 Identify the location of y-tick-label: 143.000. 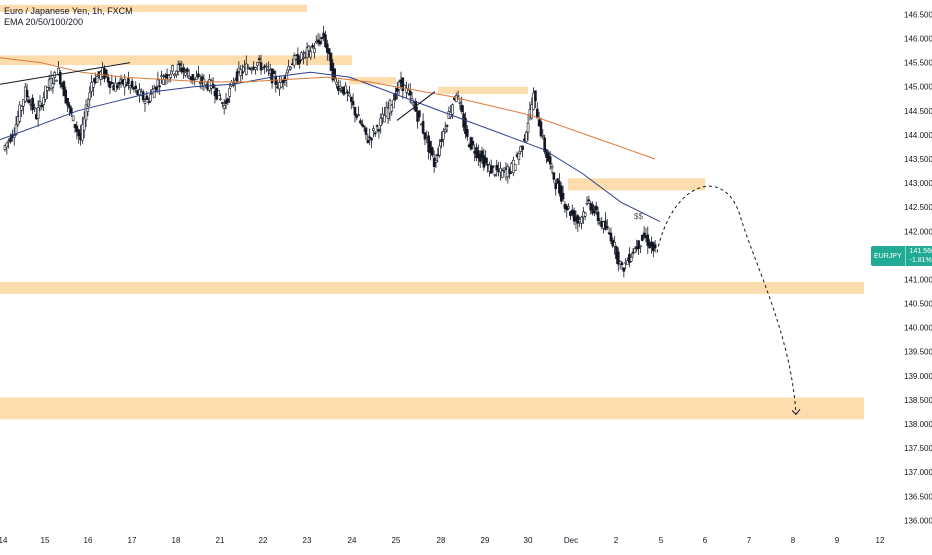
(918, 183).